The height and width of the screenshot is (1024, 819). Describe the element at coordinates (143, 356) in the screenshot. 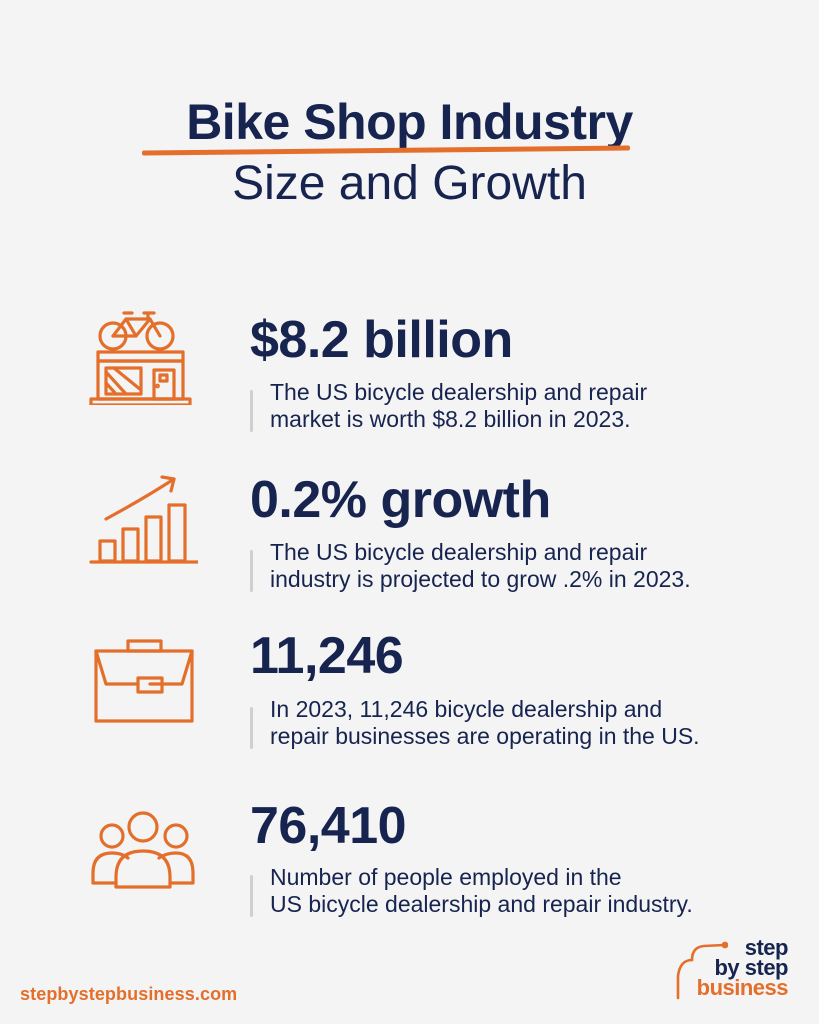

I see `bike-shop-icon` at that location.